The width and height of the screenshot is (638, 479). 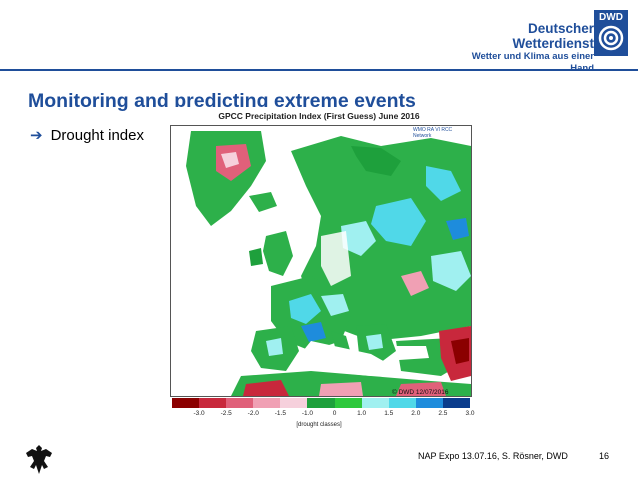 I want to click on legend-tick-label: 1.0, so click(x=362, y=413).